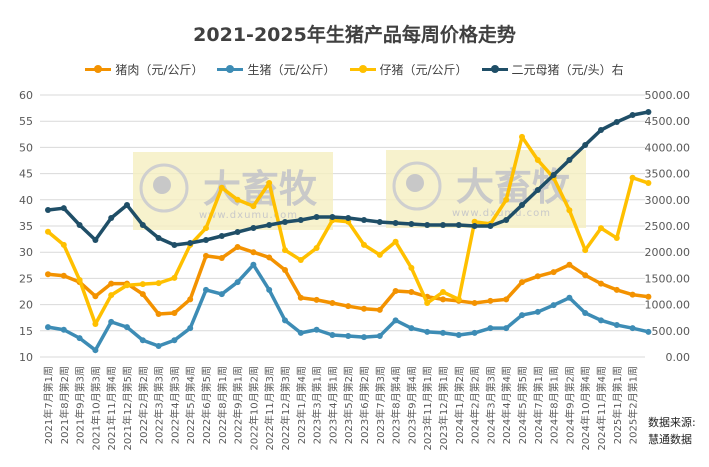  I want to click on x-tick-label: 2023年12月第1周, so click(443, 408).